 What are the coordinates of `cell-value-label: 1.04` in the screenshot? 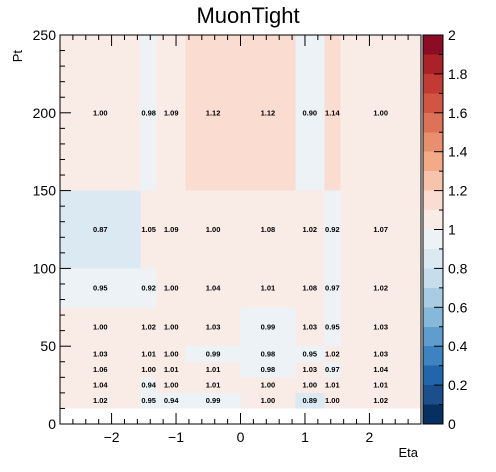 It's located at (100, 385).